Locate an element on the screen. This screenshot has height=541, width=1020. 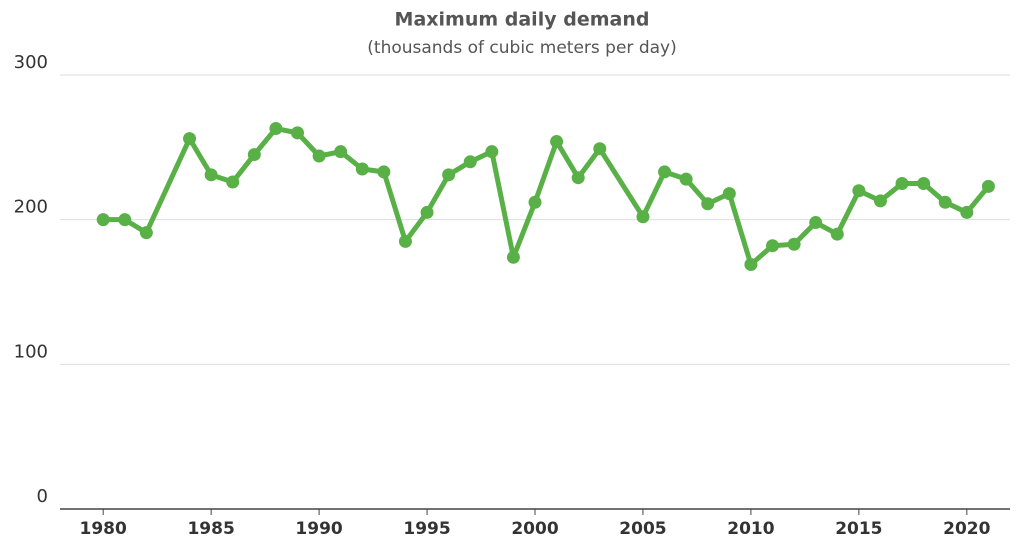
x-tick-label: 2000 is located at coordinates (534, 529).